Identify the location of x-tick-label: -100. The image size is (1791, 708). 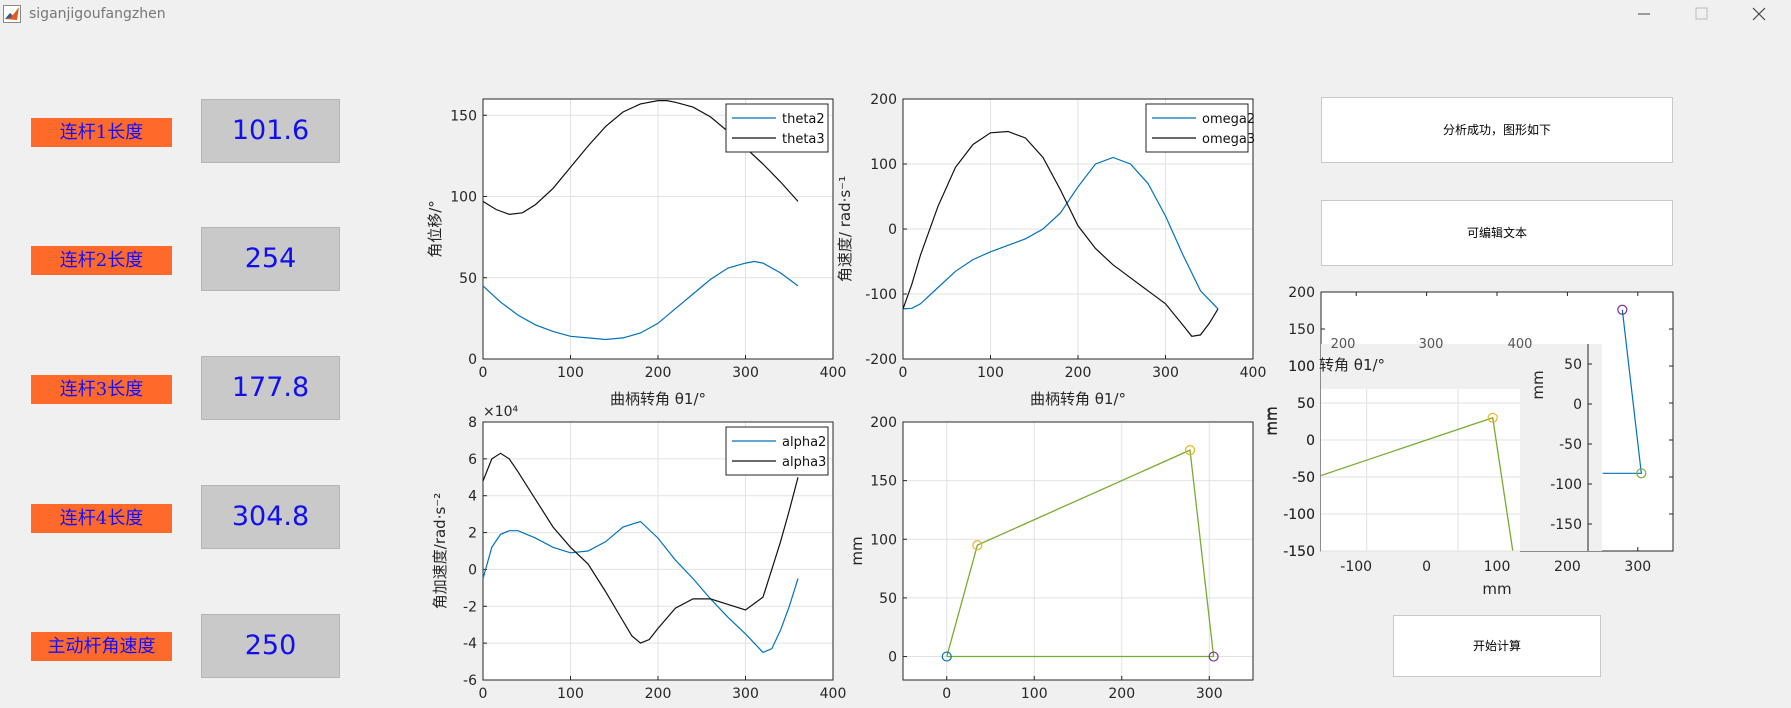
(1356, 567).